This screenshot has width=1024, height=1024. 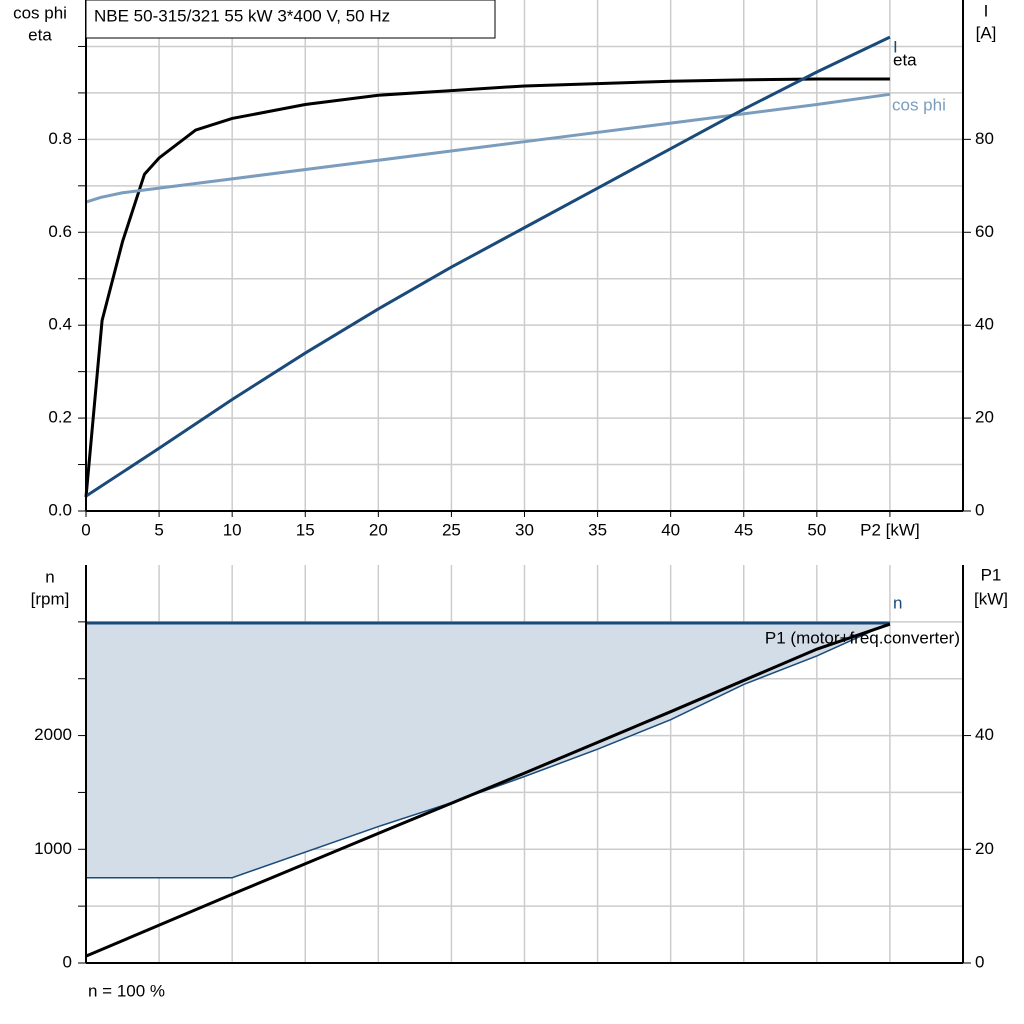 I want to click on chart-title: NBE 50-315/321 55 kW 3*400 V, 50 Hz, so click(x=242, y=15).